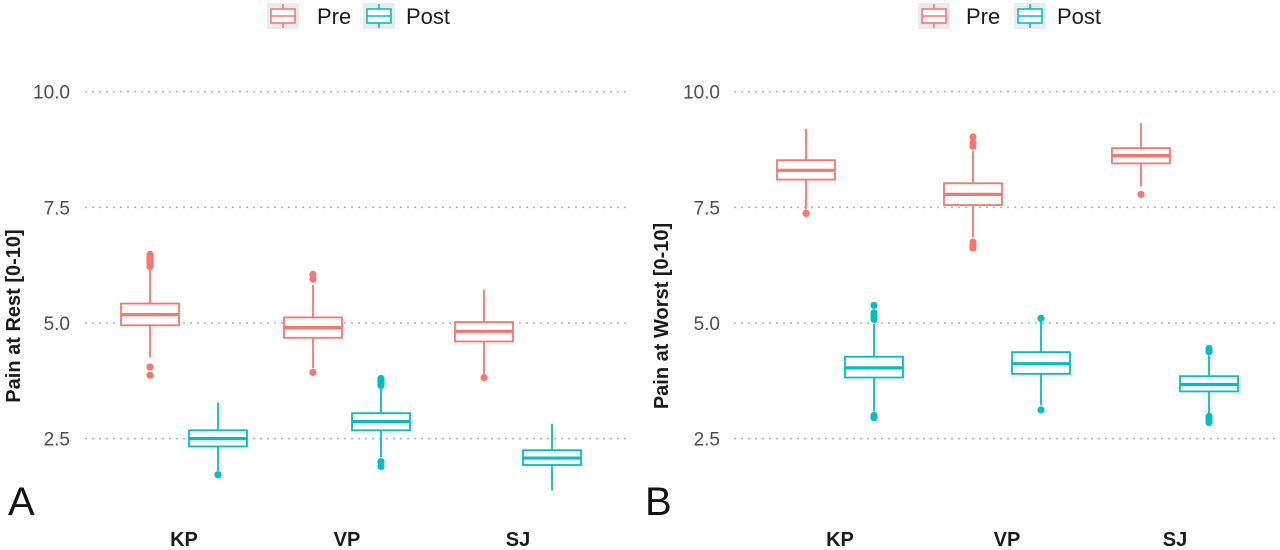  Describe the element at coordinates (662, 316) in the screenshot. I see `y-axis-title: Pain at Worst [0-10]` at that location.